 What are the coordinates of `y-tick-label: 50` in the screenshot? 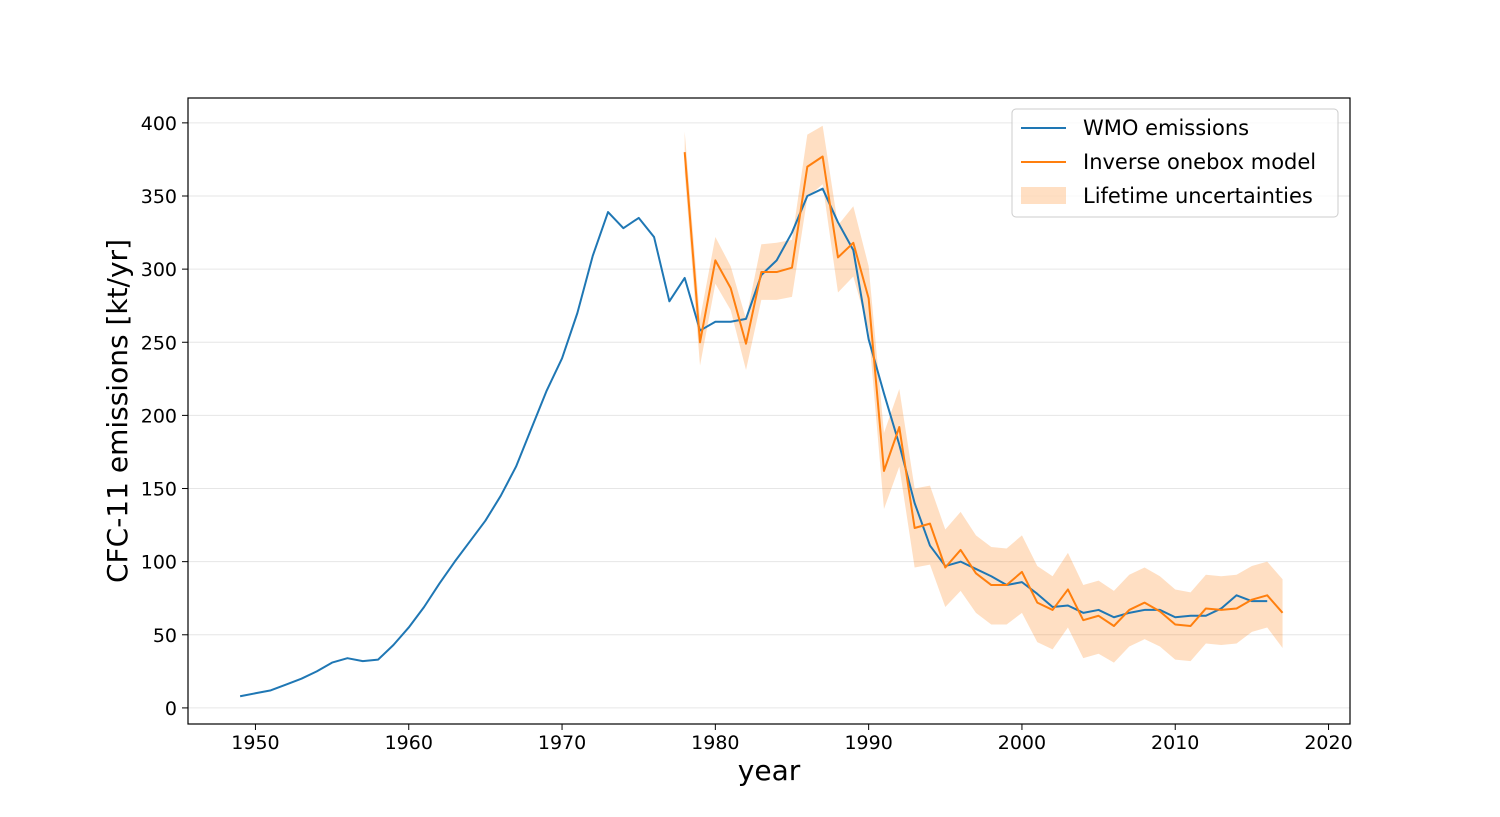 It's located at (165, 636).